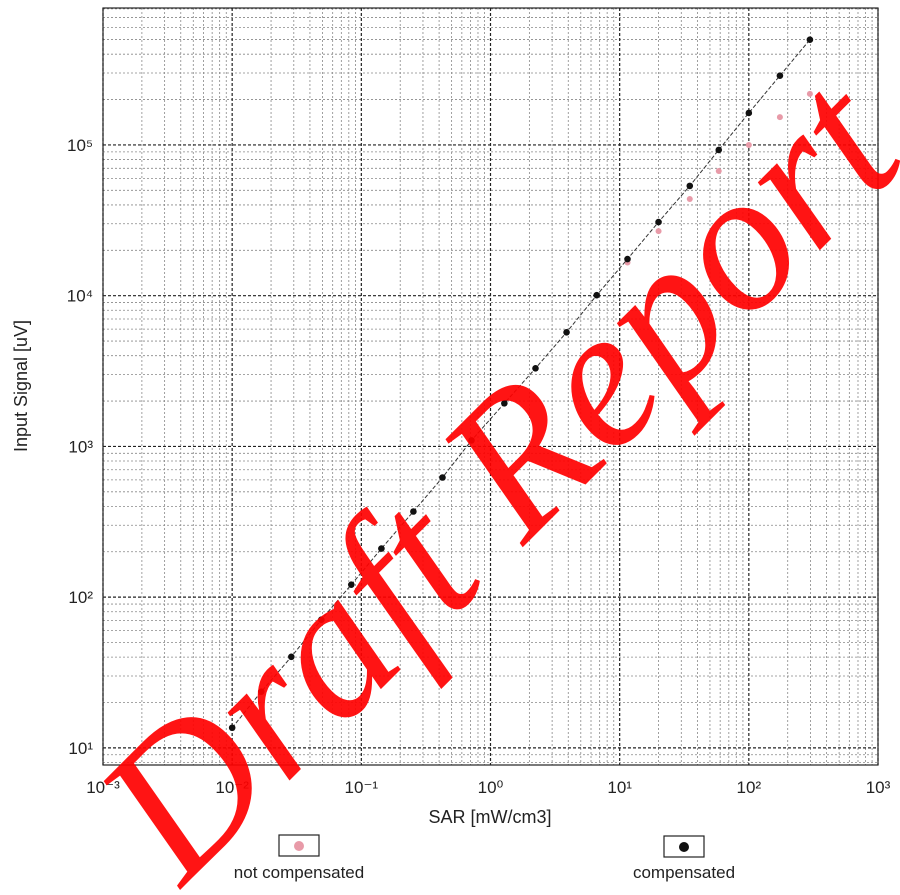 This screenshot has width=900, height=895. I want to click on y-tick-label: 10⁵, so click(80, 145).